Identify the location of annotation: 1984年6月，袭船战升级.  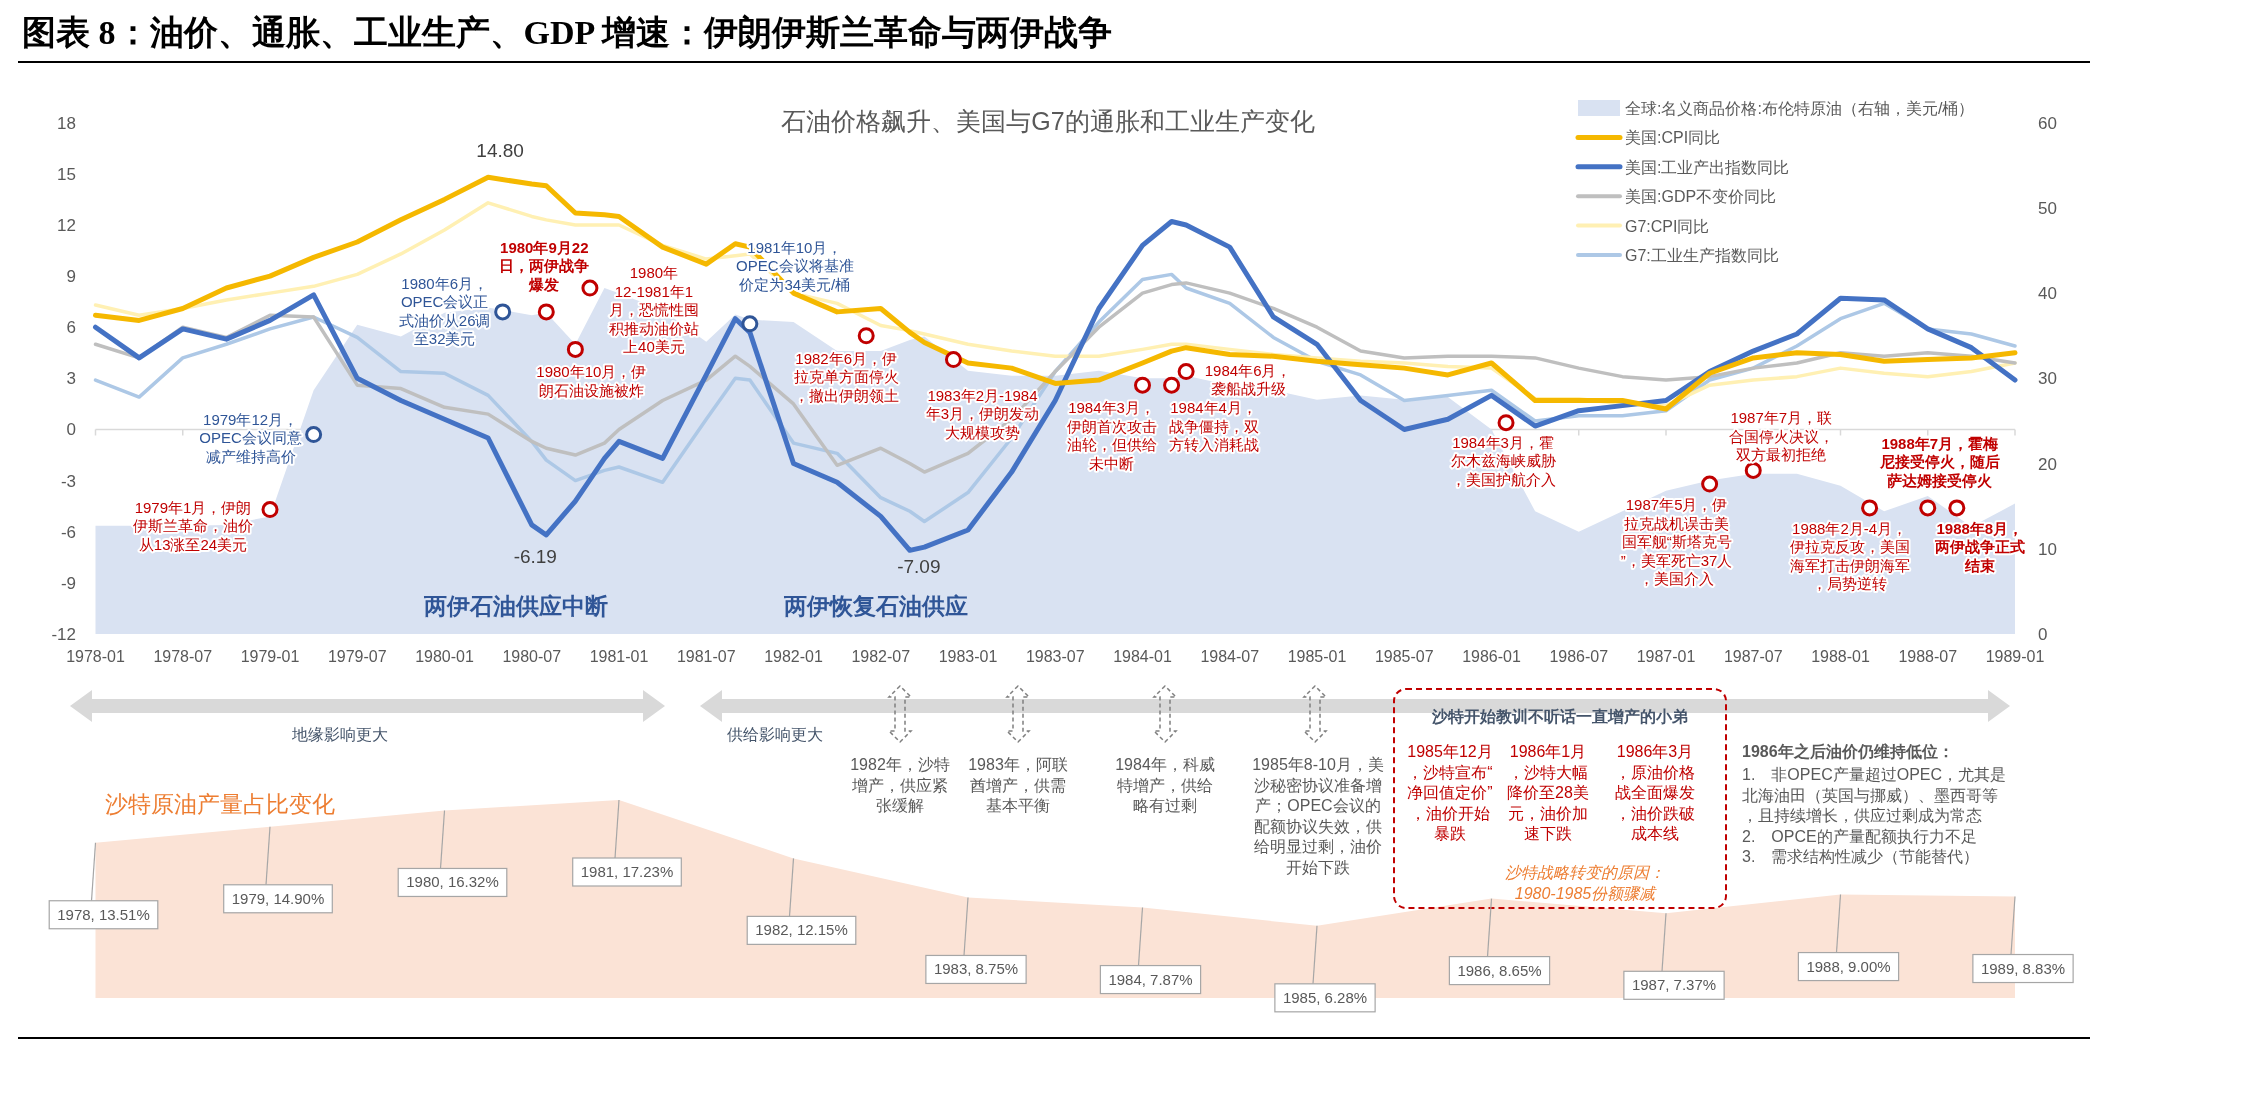
(1248, 379).